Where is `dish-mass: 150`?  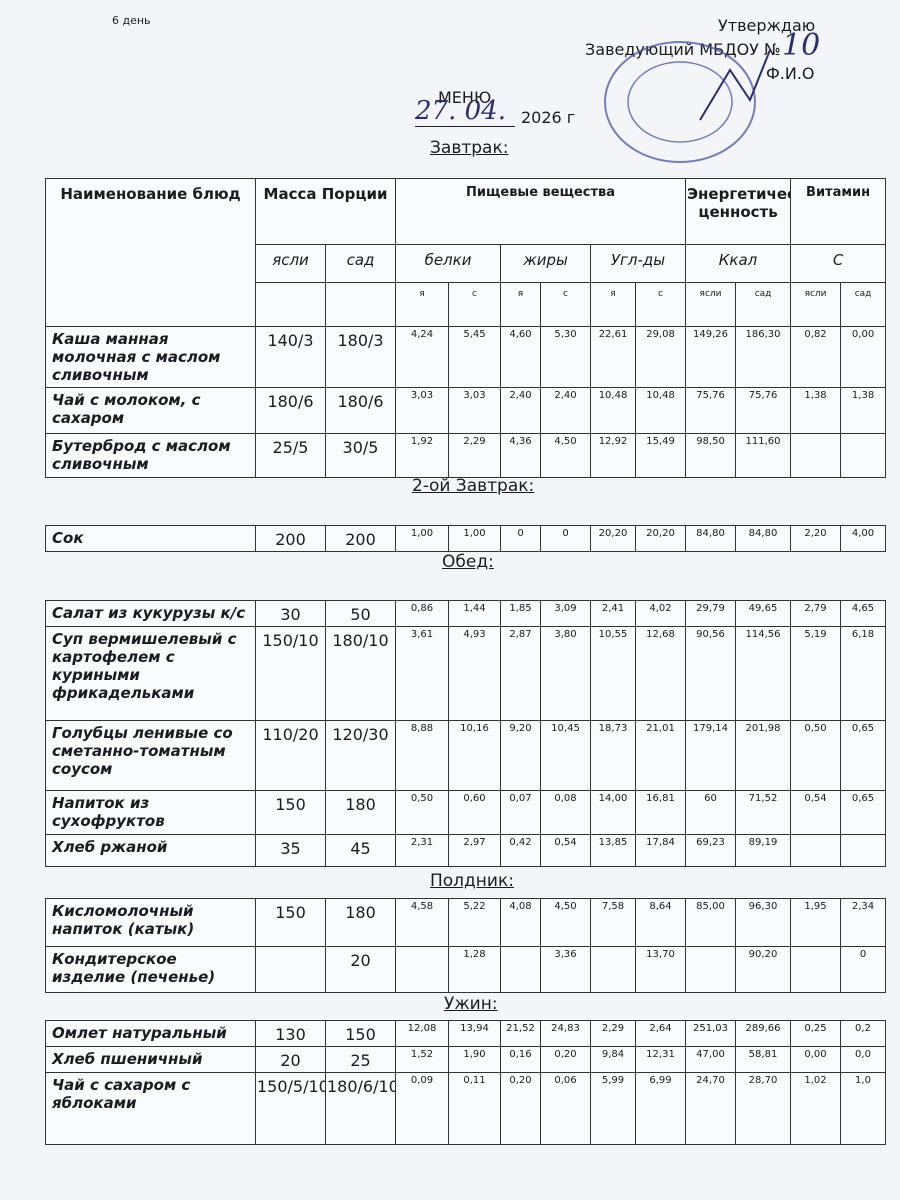
dish-mass: 150 is located at coordinates (360, 1033).